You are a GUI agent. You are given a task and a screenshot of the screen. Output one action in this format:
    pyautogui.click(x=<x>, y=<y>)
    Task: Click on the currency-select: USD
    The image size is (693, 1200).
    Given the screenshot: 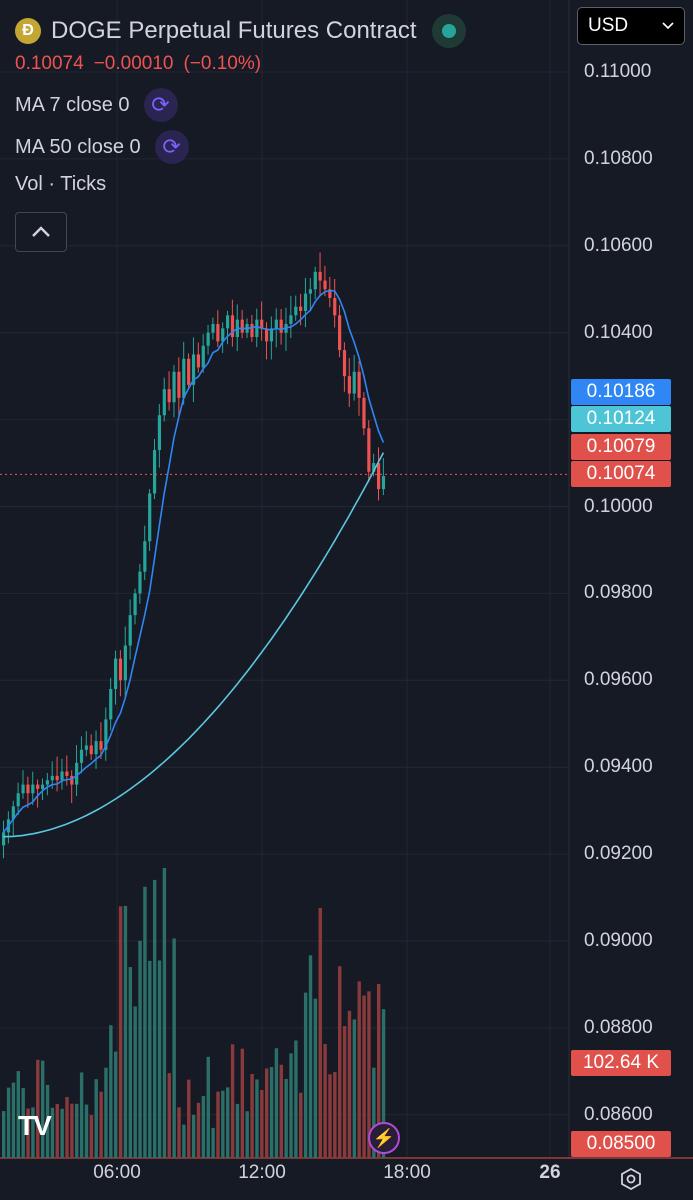 What is the action you would take?
    pyautogui.click(x=631, y=26)
    